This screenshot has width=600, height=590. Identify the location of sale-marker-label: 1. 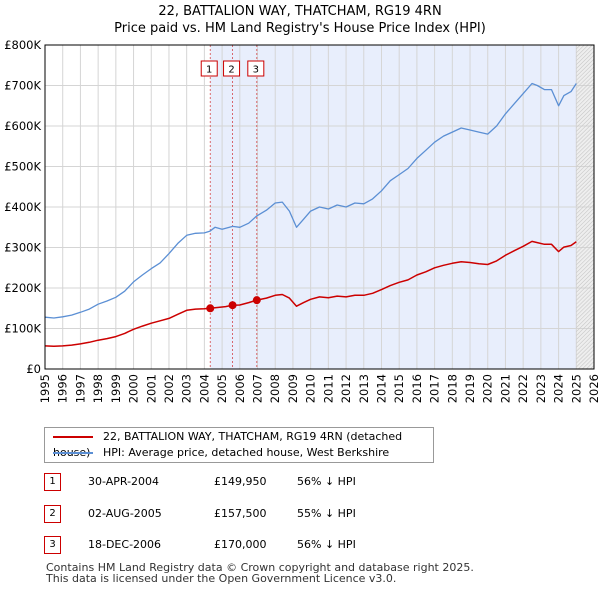
(209, 70).